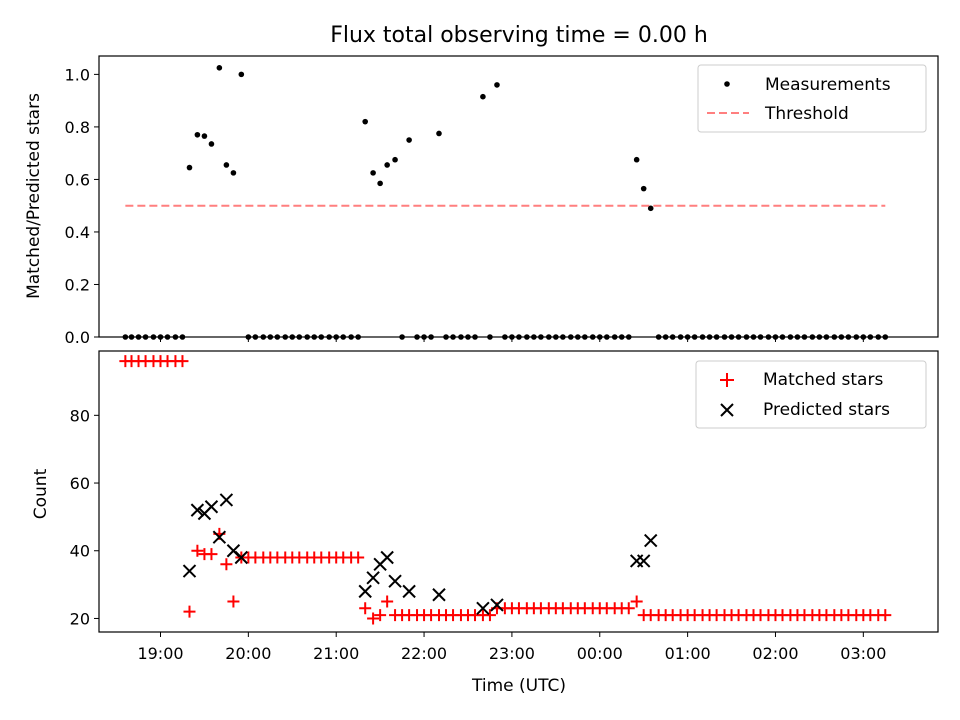  Describe the element at coordinates (80, 618) in the screenshot. I see `bottom-y-tick-label: 20` at that location.